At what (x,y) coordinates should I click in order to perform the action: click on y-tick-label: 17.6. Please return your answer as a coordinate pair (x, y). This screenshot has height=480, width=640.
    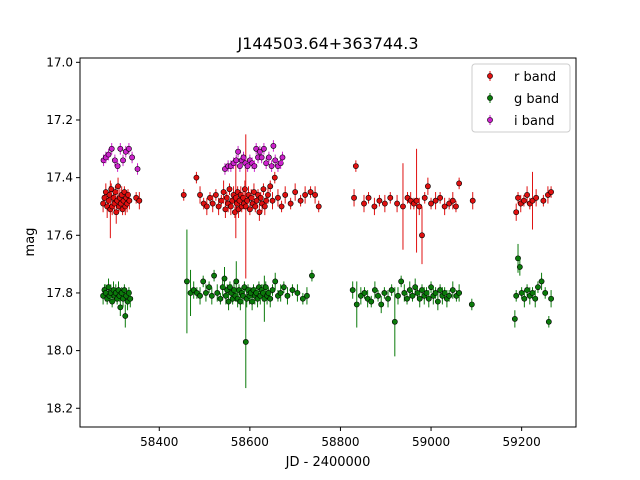
    Looking at the image, I should click on (59, 235).